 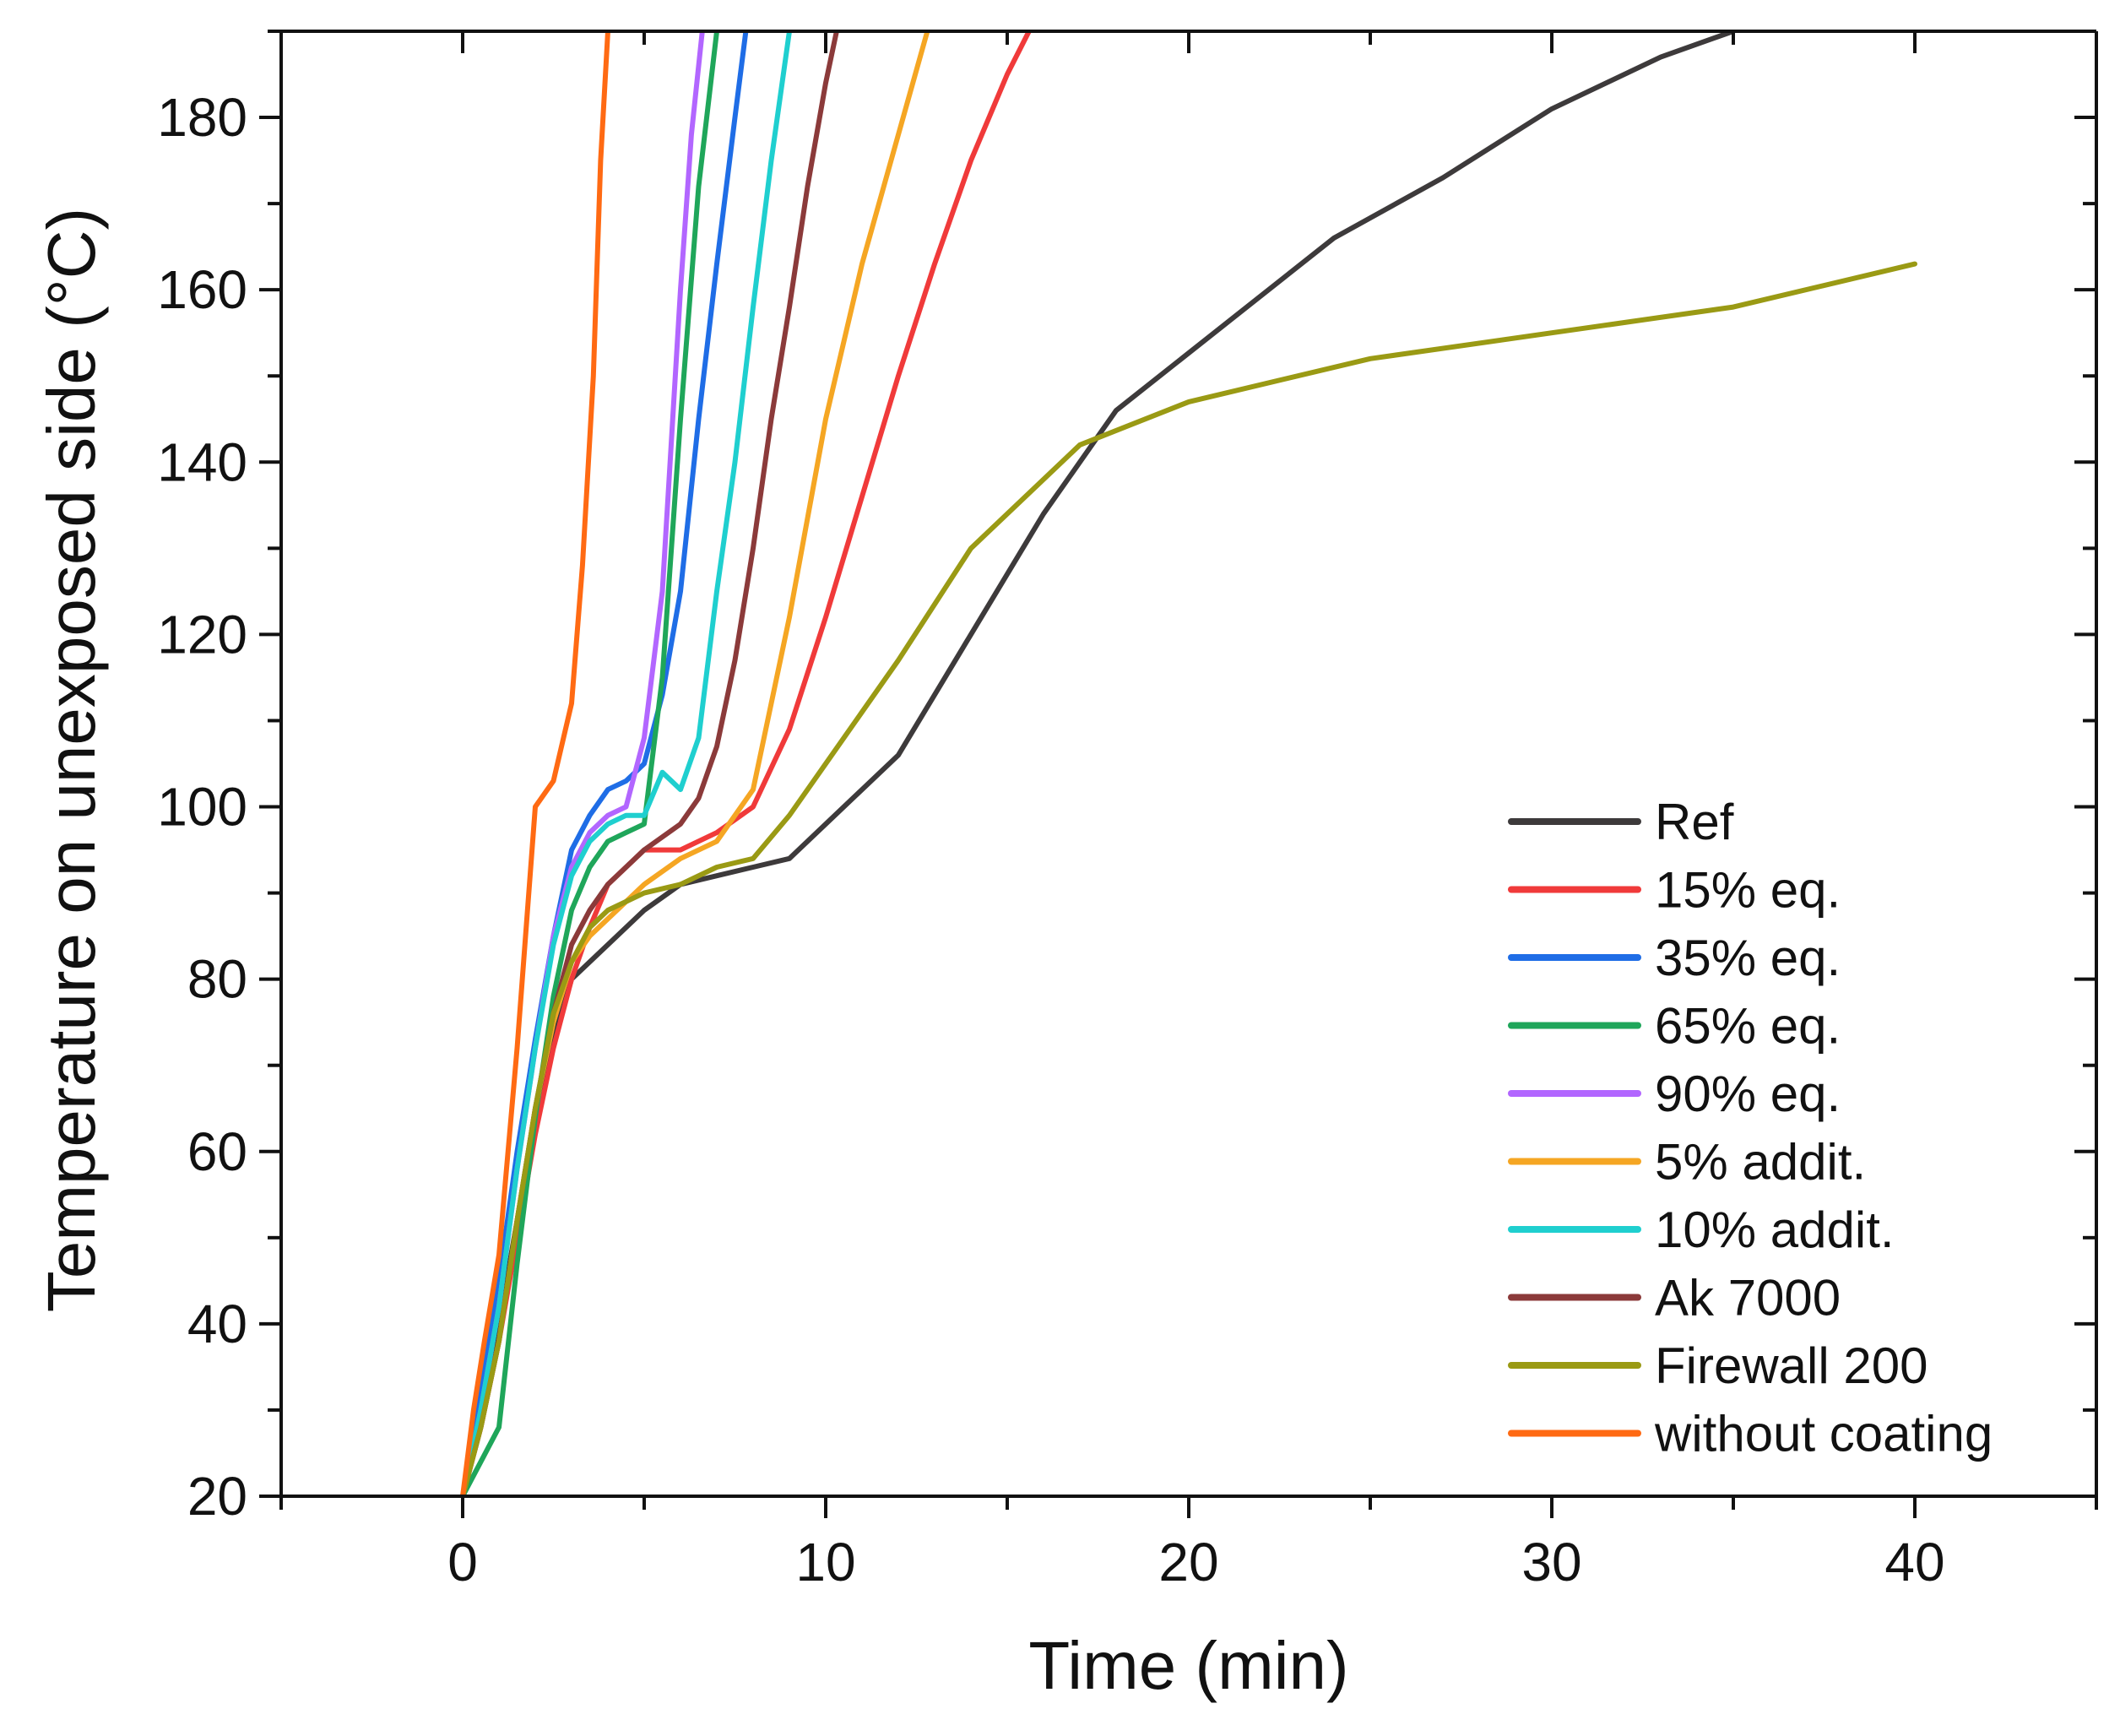 I want to click on legend-label-7: Ak 7000, so click(x=1748, y=1298).